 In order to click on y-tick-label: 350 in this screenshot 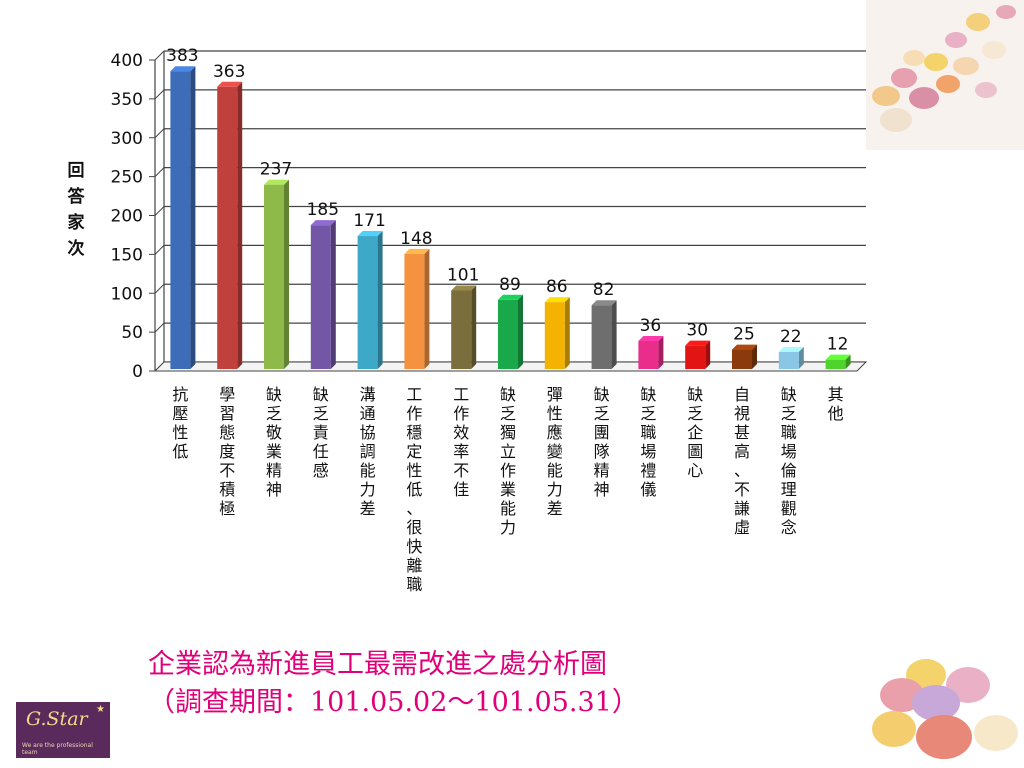, I will do `click(127, 100)`.